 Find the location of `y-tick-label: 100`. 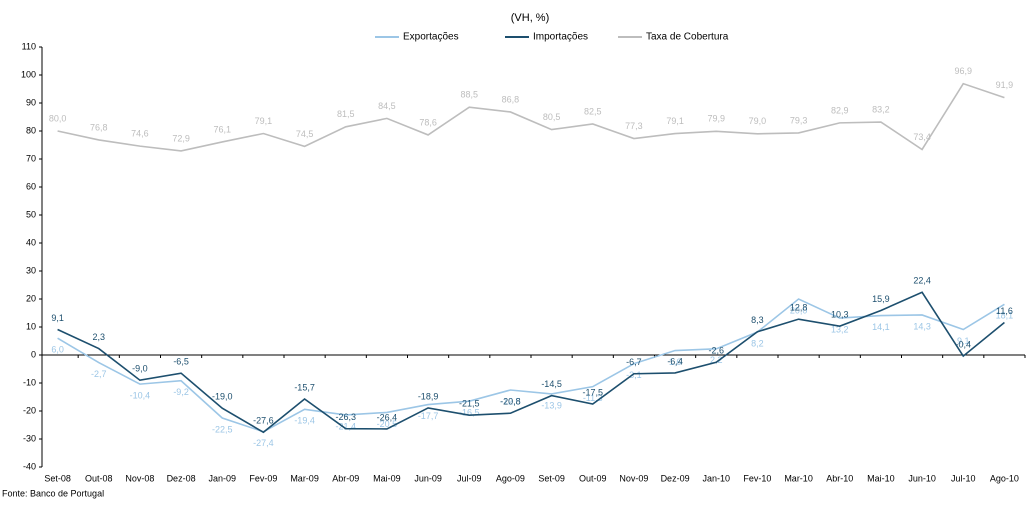

y-tick-label: 100 is located at coordinates (28, 74).